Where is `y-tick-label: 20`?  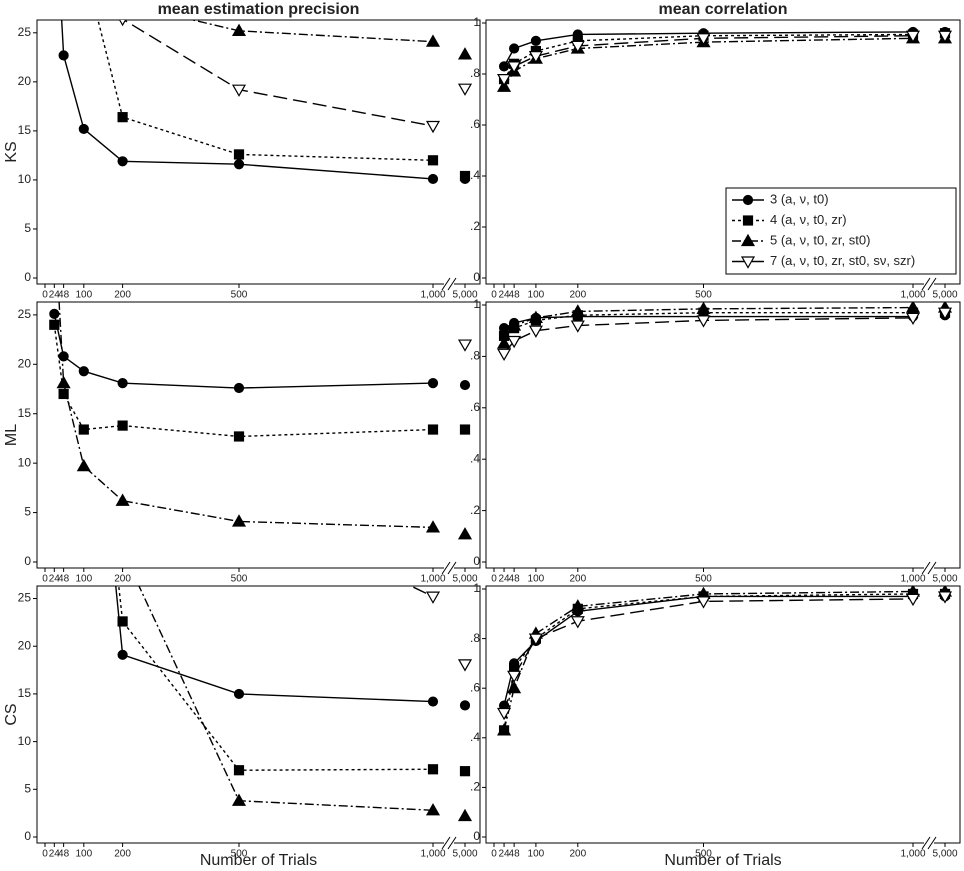
y-tick-label: 20 is located at coordinates (25, 81).